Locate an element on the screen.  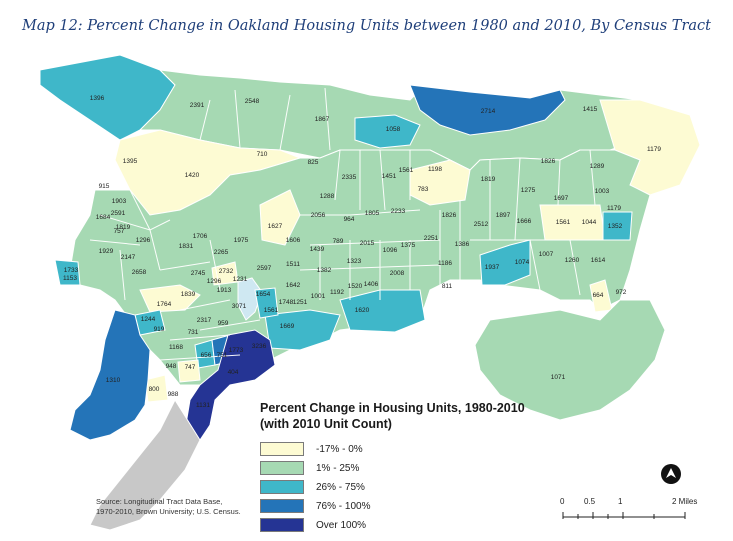
lake-merritt is located at coordinates (250, 299).